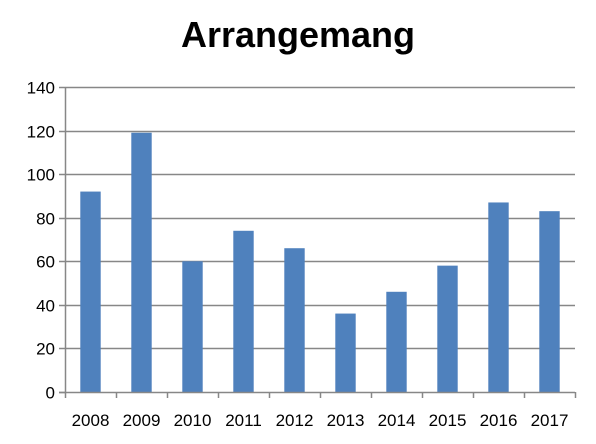  Describe the element at coordinates (193, 420) in the screenshot. I see `x-tick-label: 2010` at that location.